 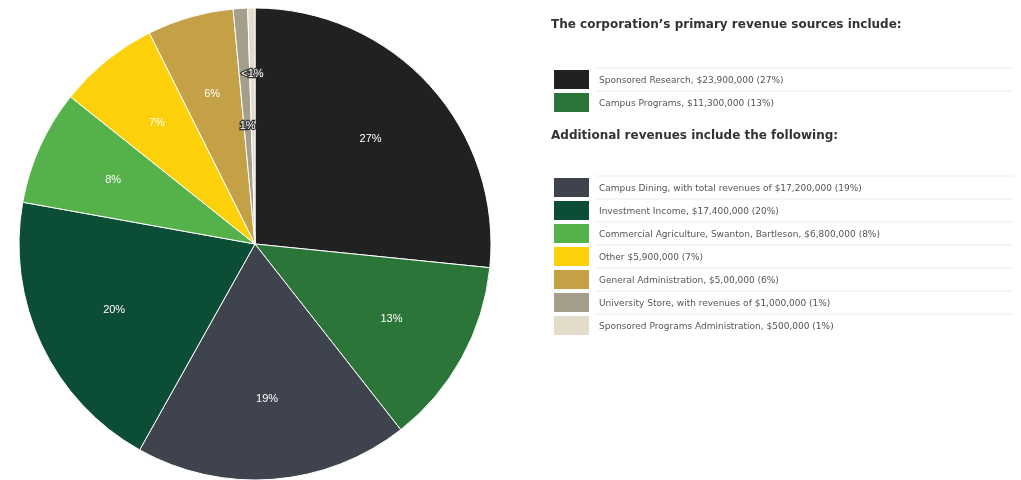 What do you see at coordinates (370, 138) in the screenshot?
I see `data-label: 27%` at bounding box center [370, 138].